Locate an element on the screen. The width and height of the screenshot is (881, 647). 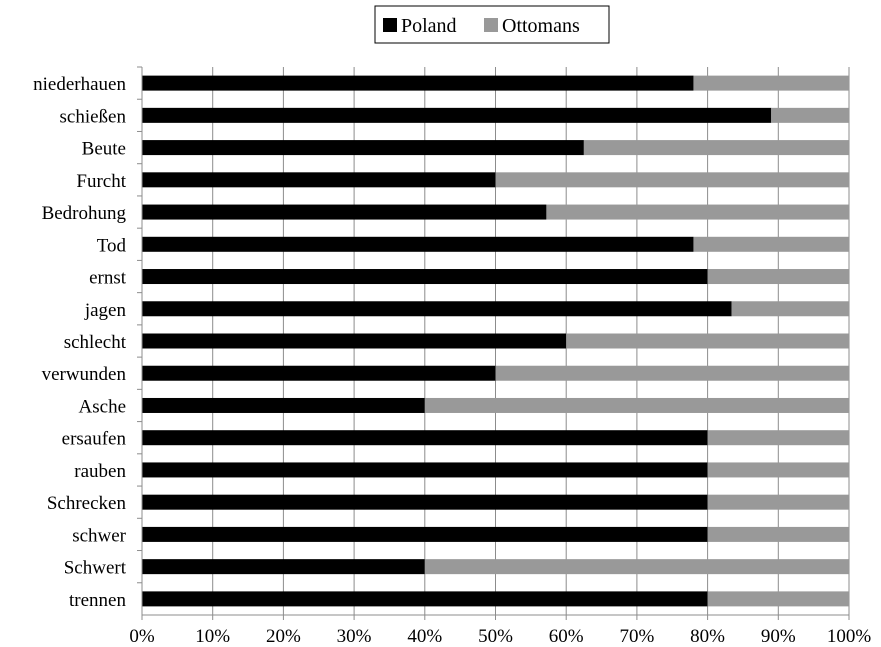
category-label: schwer is located at coordinates (99, 535).